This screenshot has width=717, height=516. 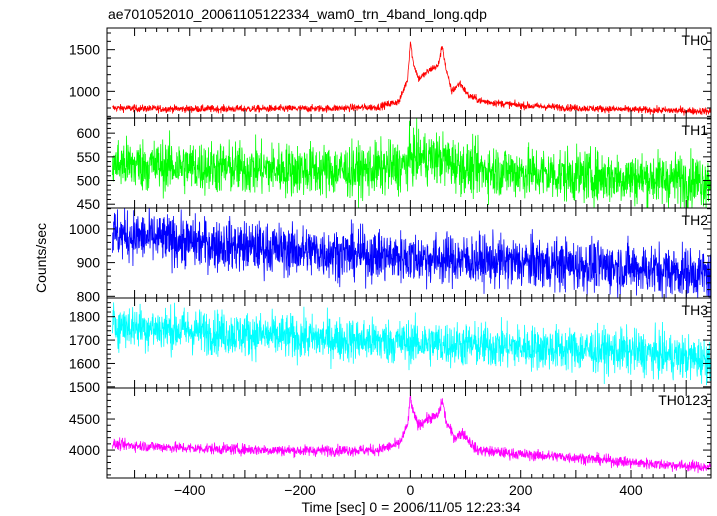 I want to click on y-tick-label: 550, so click(x=89, y=157).